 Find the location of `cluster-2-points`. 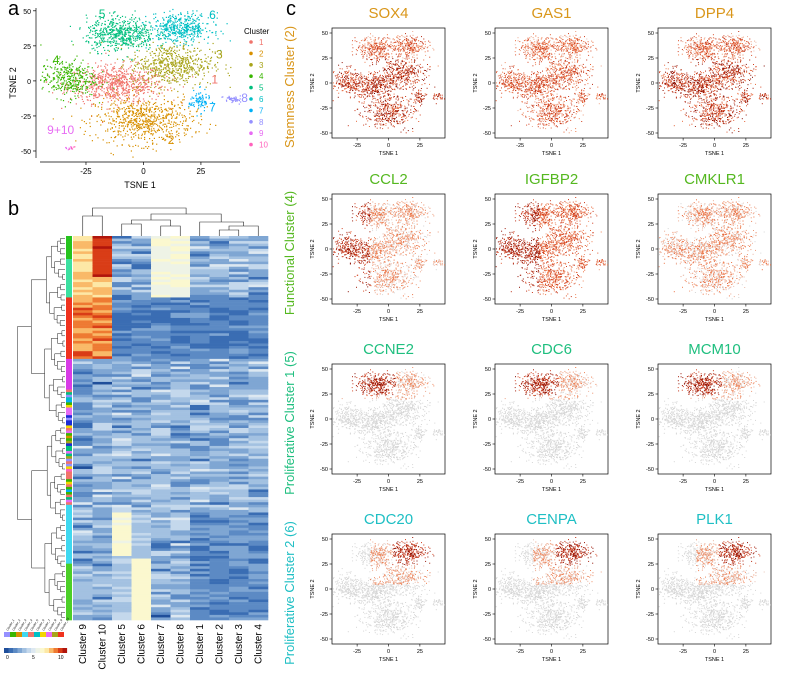

cluster-2-points is located at coordinates (134, 122).